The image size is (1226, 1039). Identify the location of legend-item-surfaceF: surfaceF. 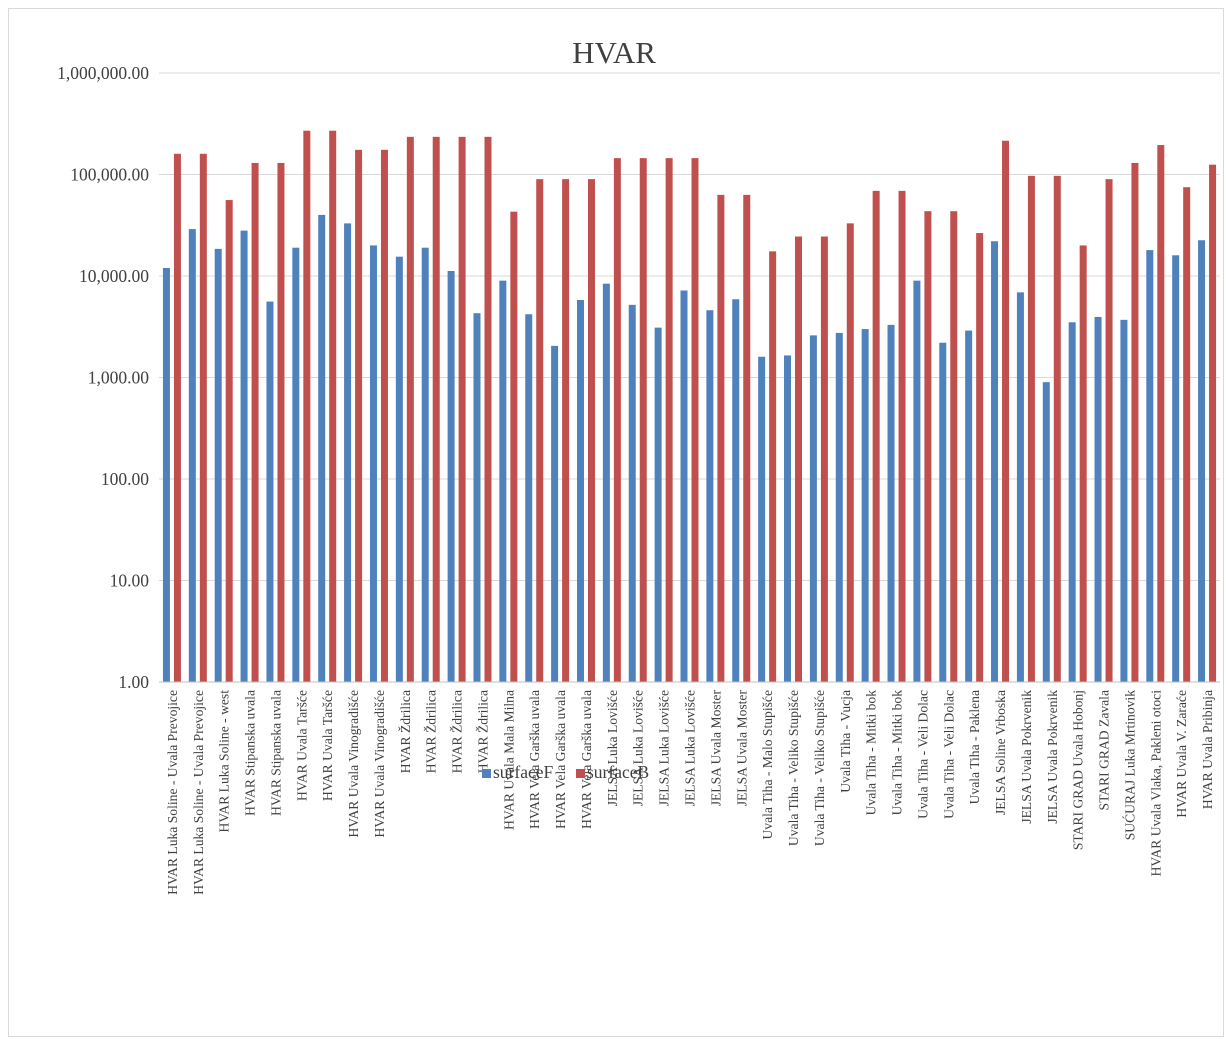
(518, 772).